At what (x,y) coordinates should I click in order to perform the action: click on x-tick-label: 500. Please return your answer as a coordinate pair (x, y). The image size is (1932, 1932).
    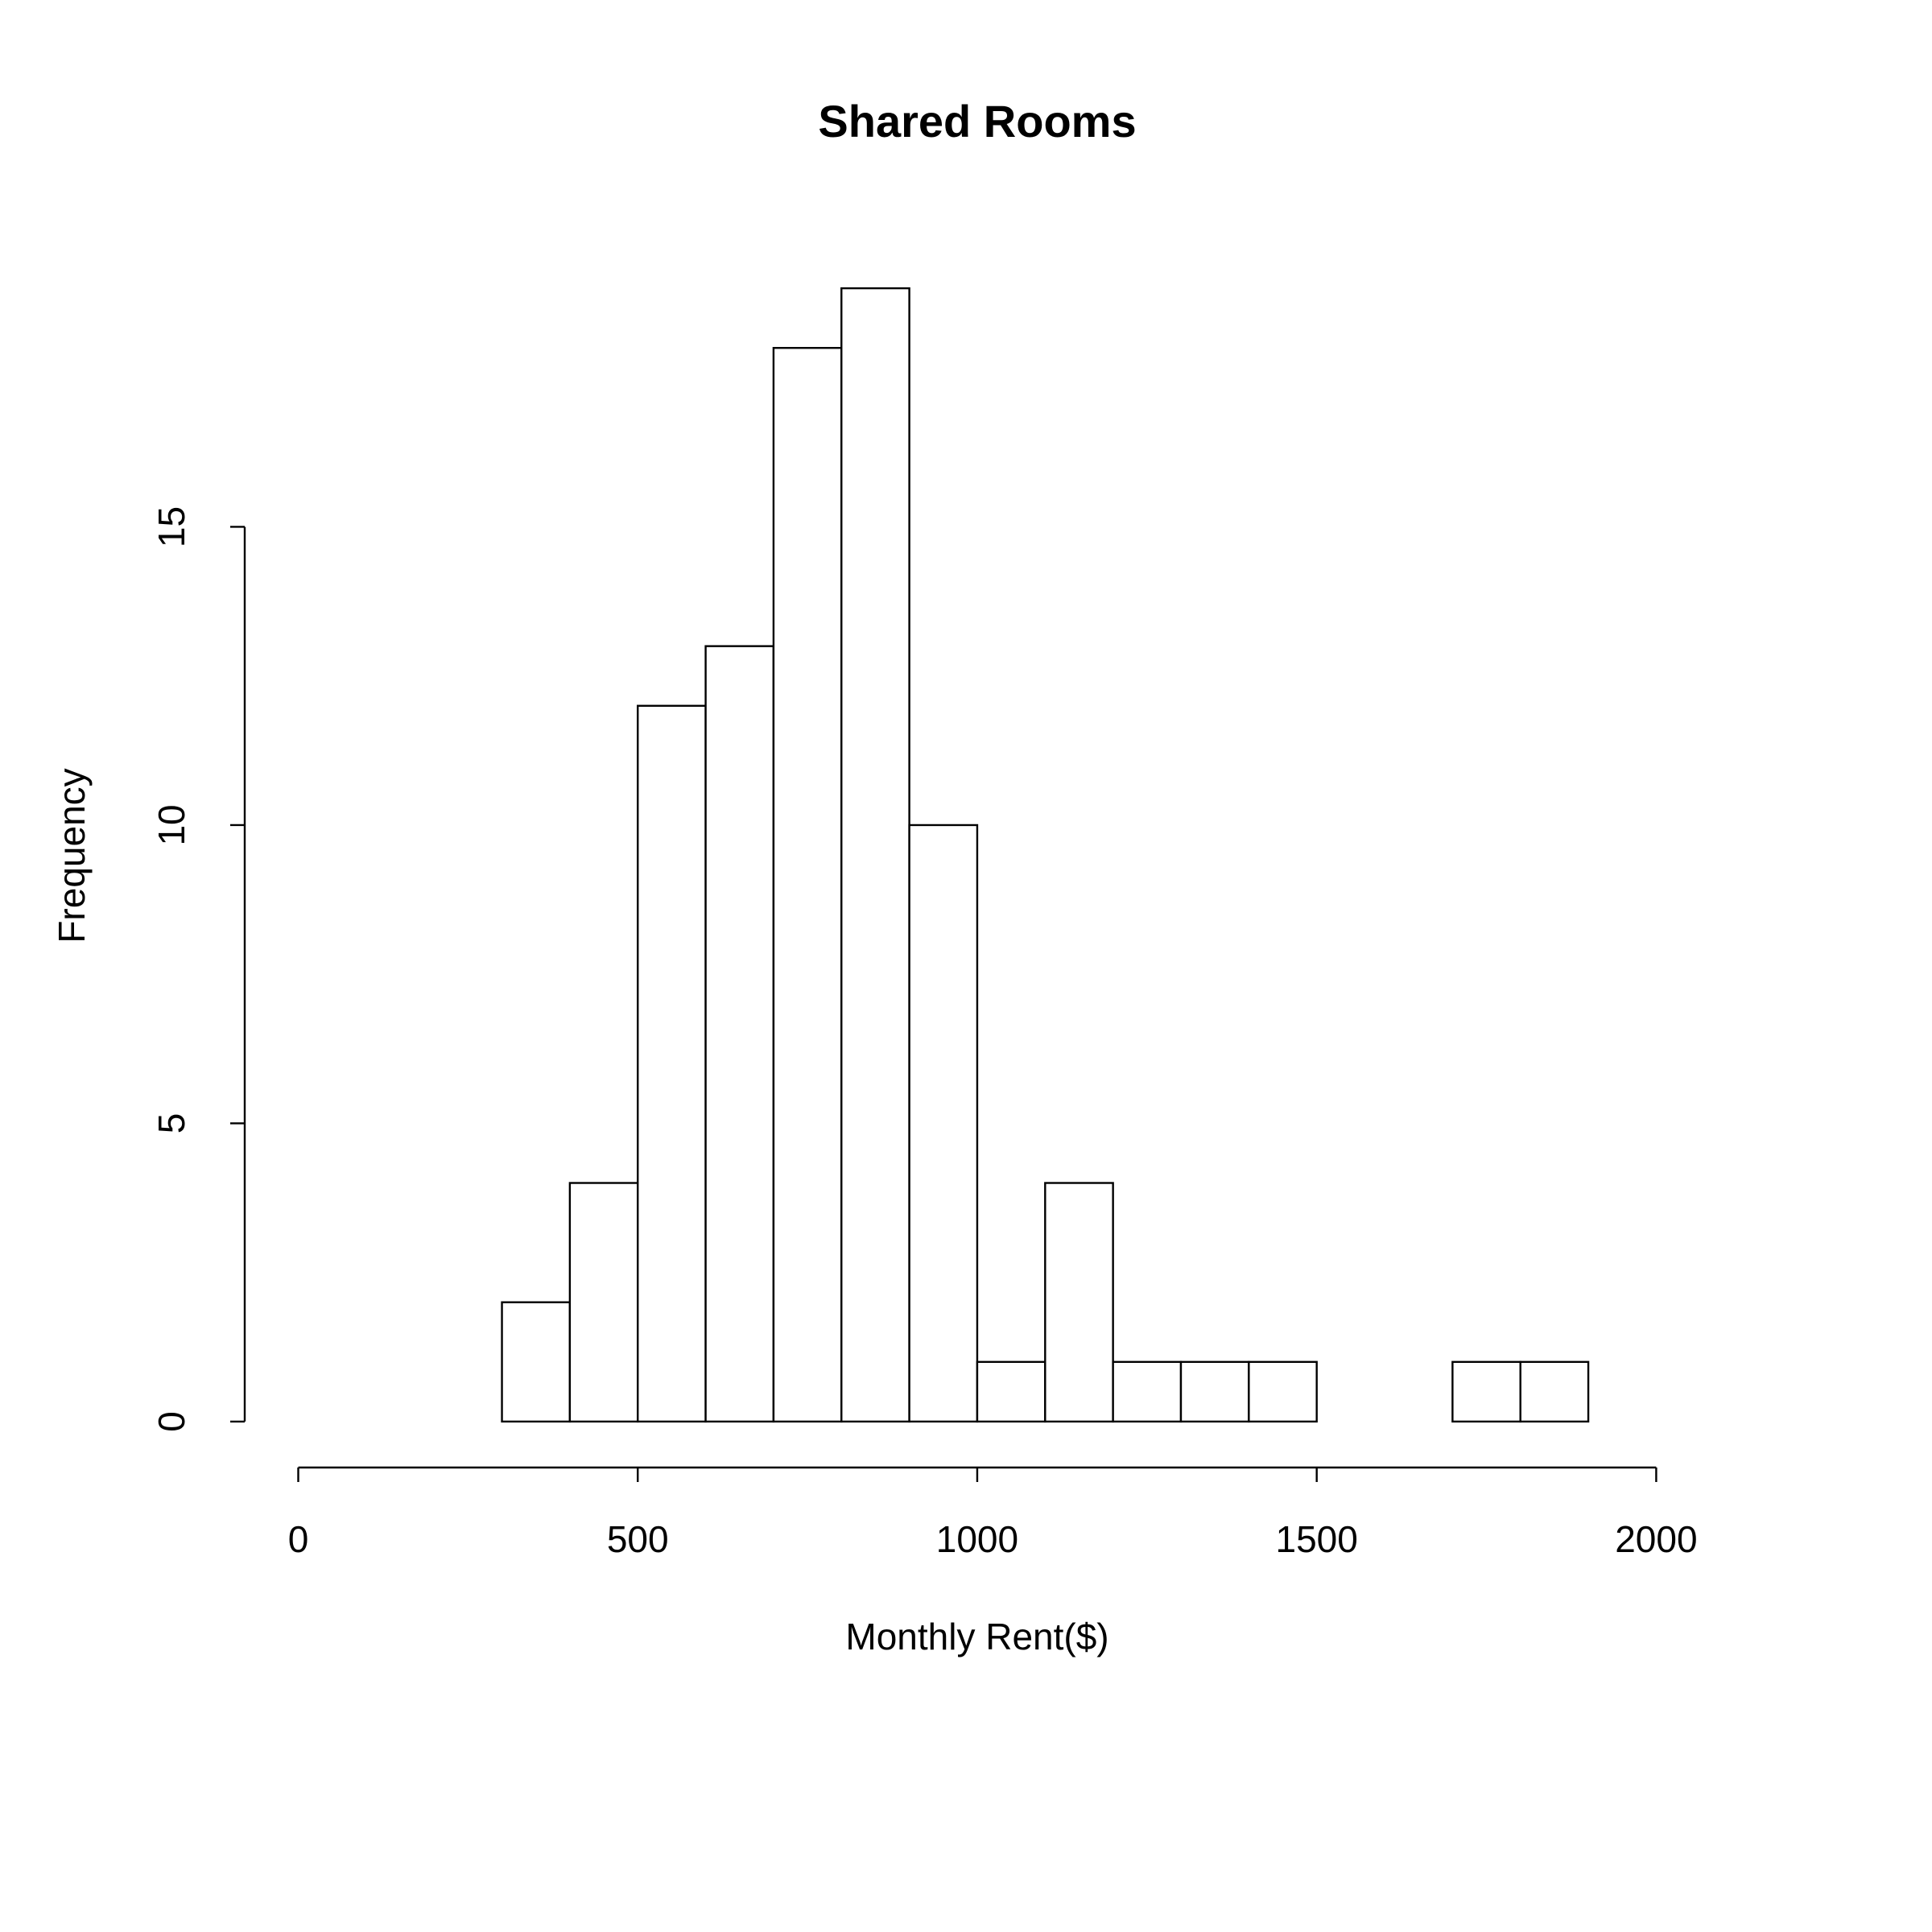
    Looking at the image, I should click on (638, 1539).